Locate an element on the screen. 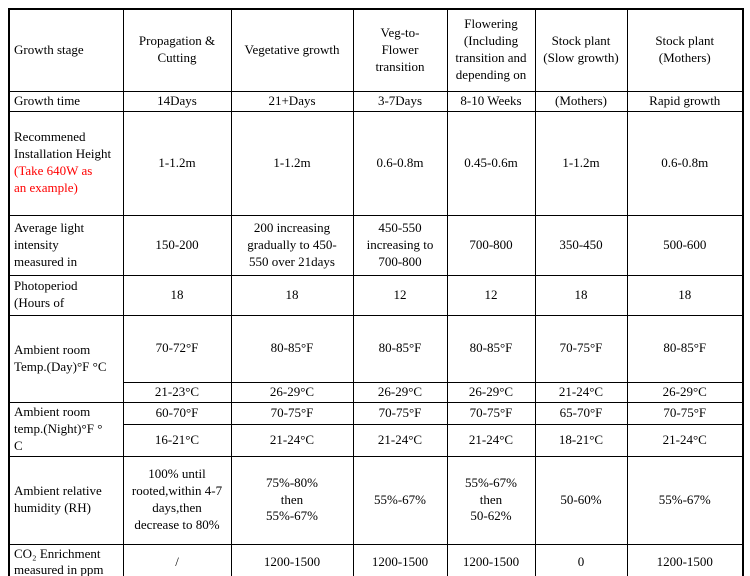 This screenshot has height=576, width=750. row-label-night-temp: Ambient room temp.(Night)°F ° C is located at coordinates (66, 429).